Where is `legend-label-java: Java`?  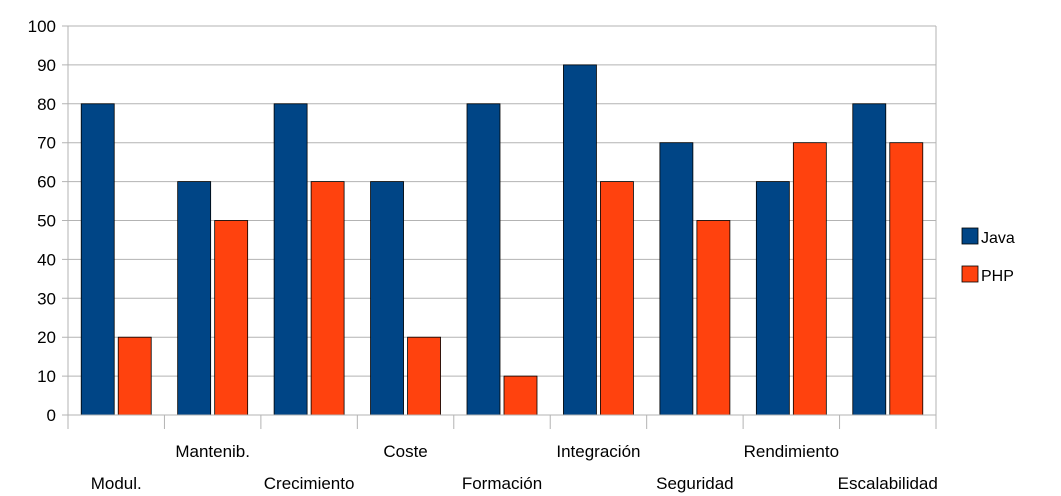
legend-label-java: Java is located at coordinates (998, 238).